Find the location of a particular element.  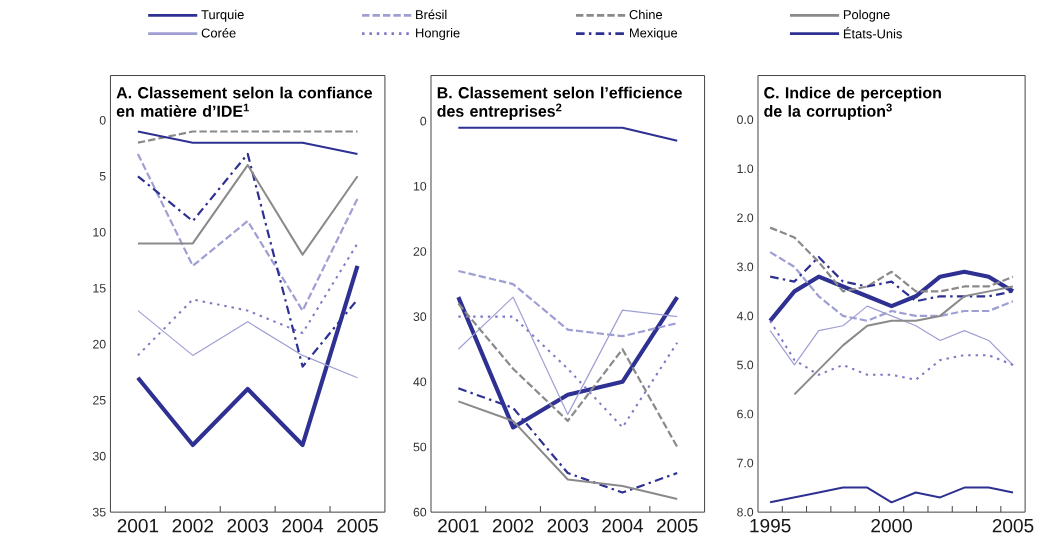

legend-label: Corée is located at coordinates (218, 32).